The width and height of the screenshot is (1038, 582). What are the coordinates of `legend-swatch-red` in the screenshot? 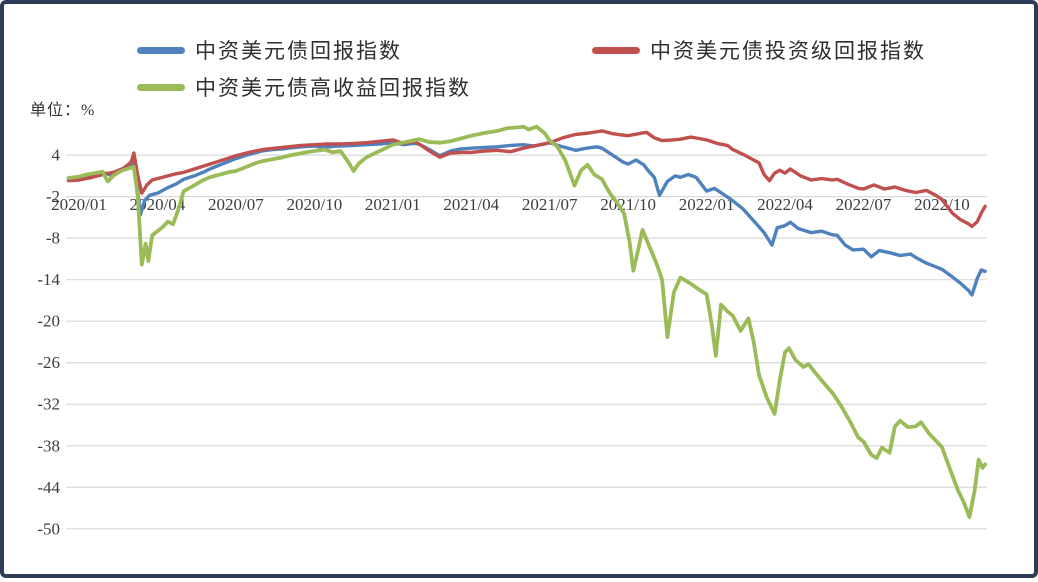 It's located at (616, 50).